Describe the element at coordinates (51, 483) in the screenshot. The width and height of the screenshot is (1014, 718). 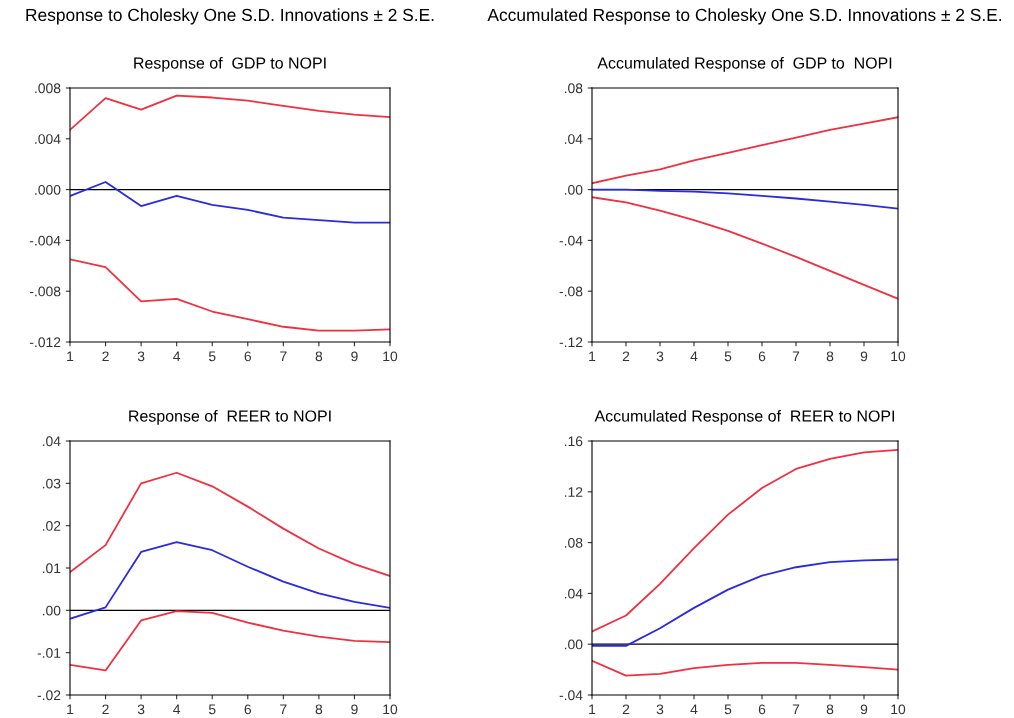
I see `y-tick-label: .03` at that location.